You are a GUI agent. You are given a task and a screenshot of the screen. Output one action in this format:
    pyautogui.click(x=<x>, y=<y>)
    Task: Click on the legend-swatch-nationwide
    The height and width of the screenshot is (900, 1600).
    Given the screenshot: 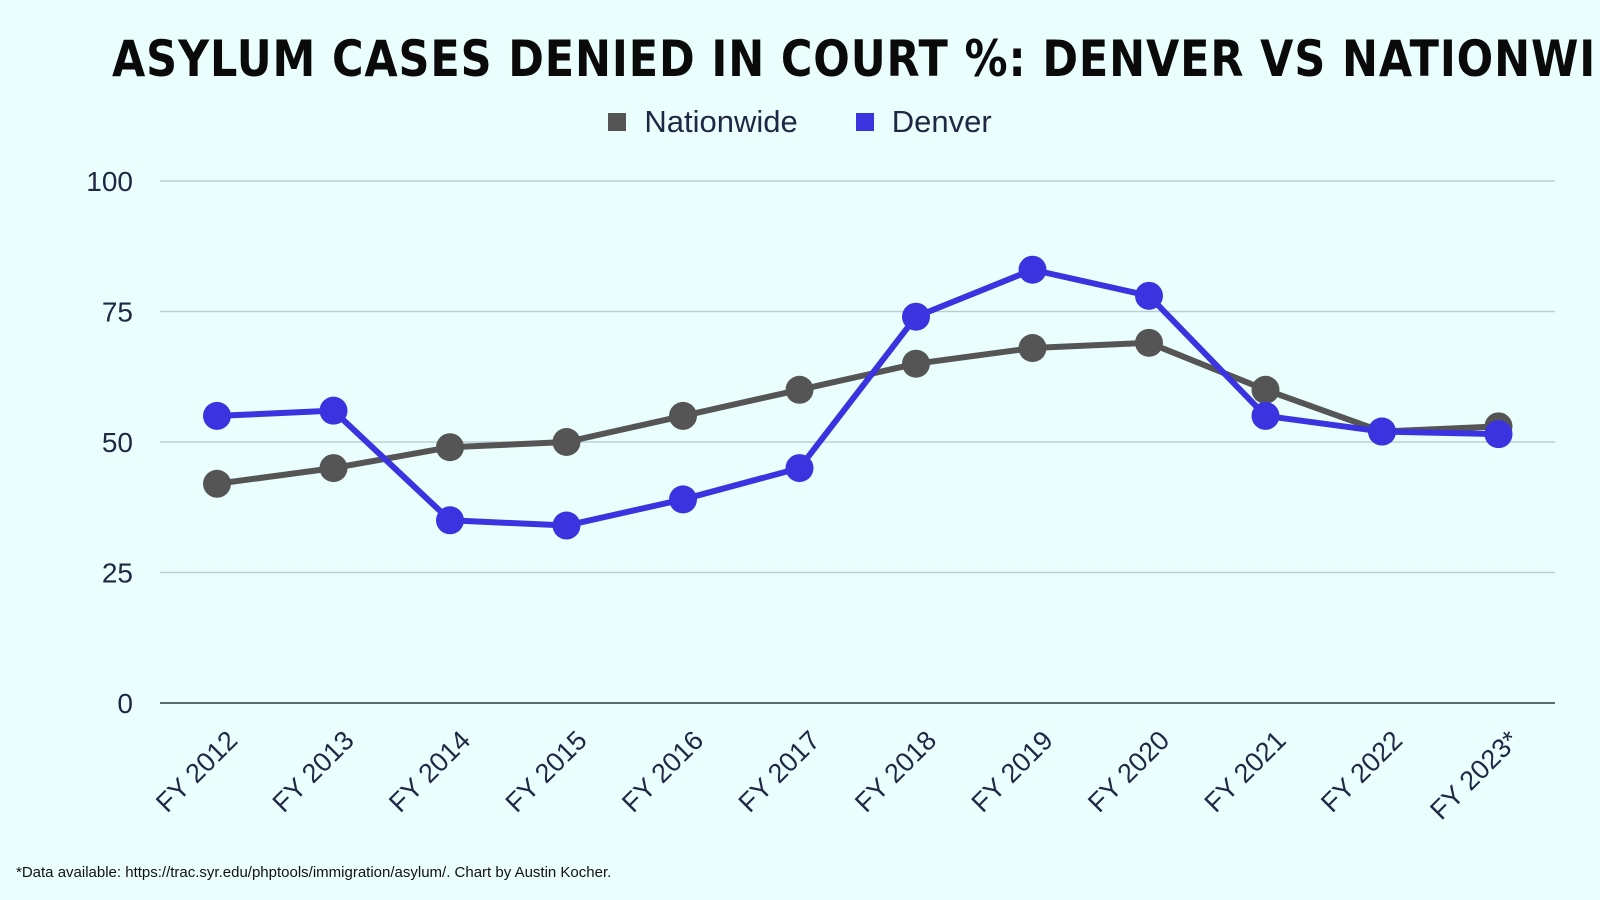 What is the action you would take?
    pyautogui.click(x=617, y=122)
    